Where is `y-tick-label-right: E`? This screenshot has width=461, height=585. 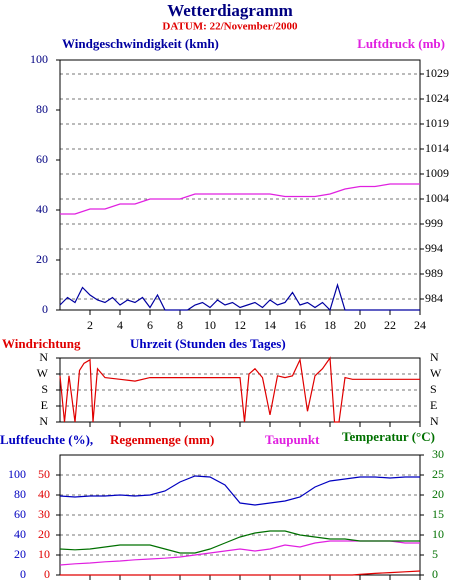
y-tick-label-right: E is located at coordinates (433, 405).